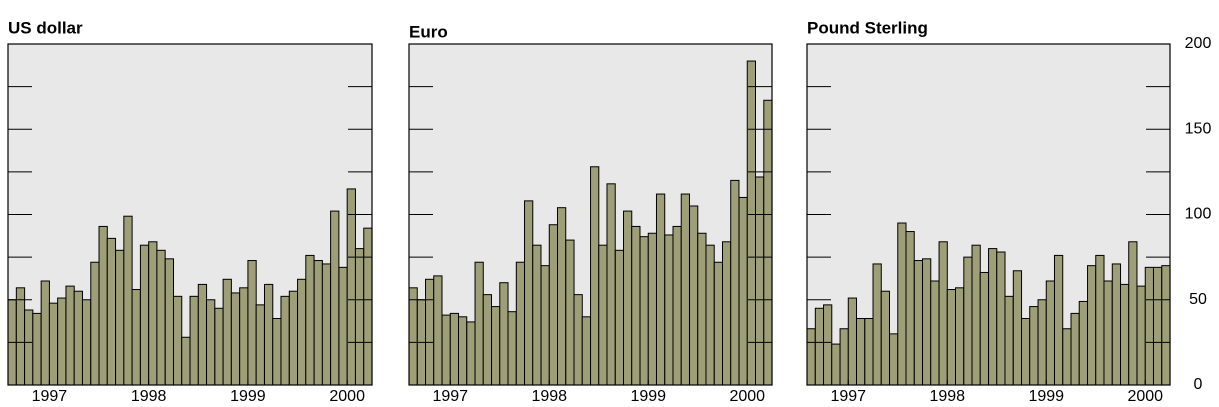  What do you see at coordinates (1198, 43) in the screenshot?
I see `y-tick-label: 200` at bounding box center [1198, 43].